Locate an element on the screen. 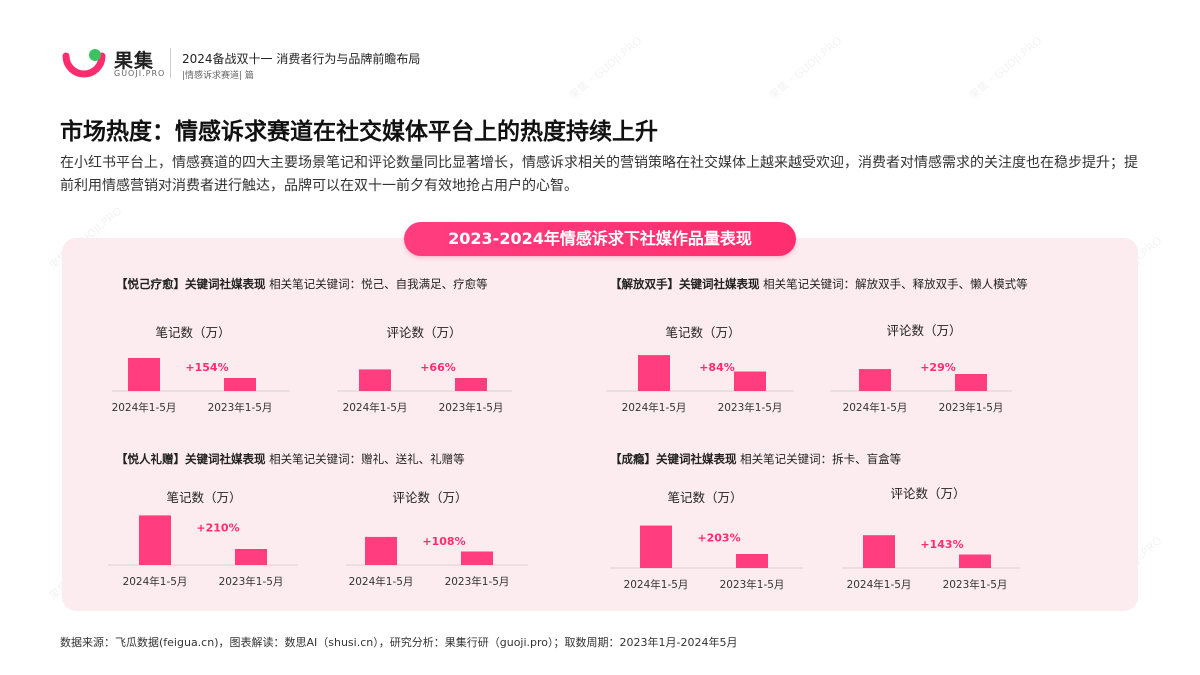 The width and height of the screenshot is (1200, 675). report-title: 2024备战双十一 消费者行为与品牌前瞻布局 is located at coordinates (301, 59).